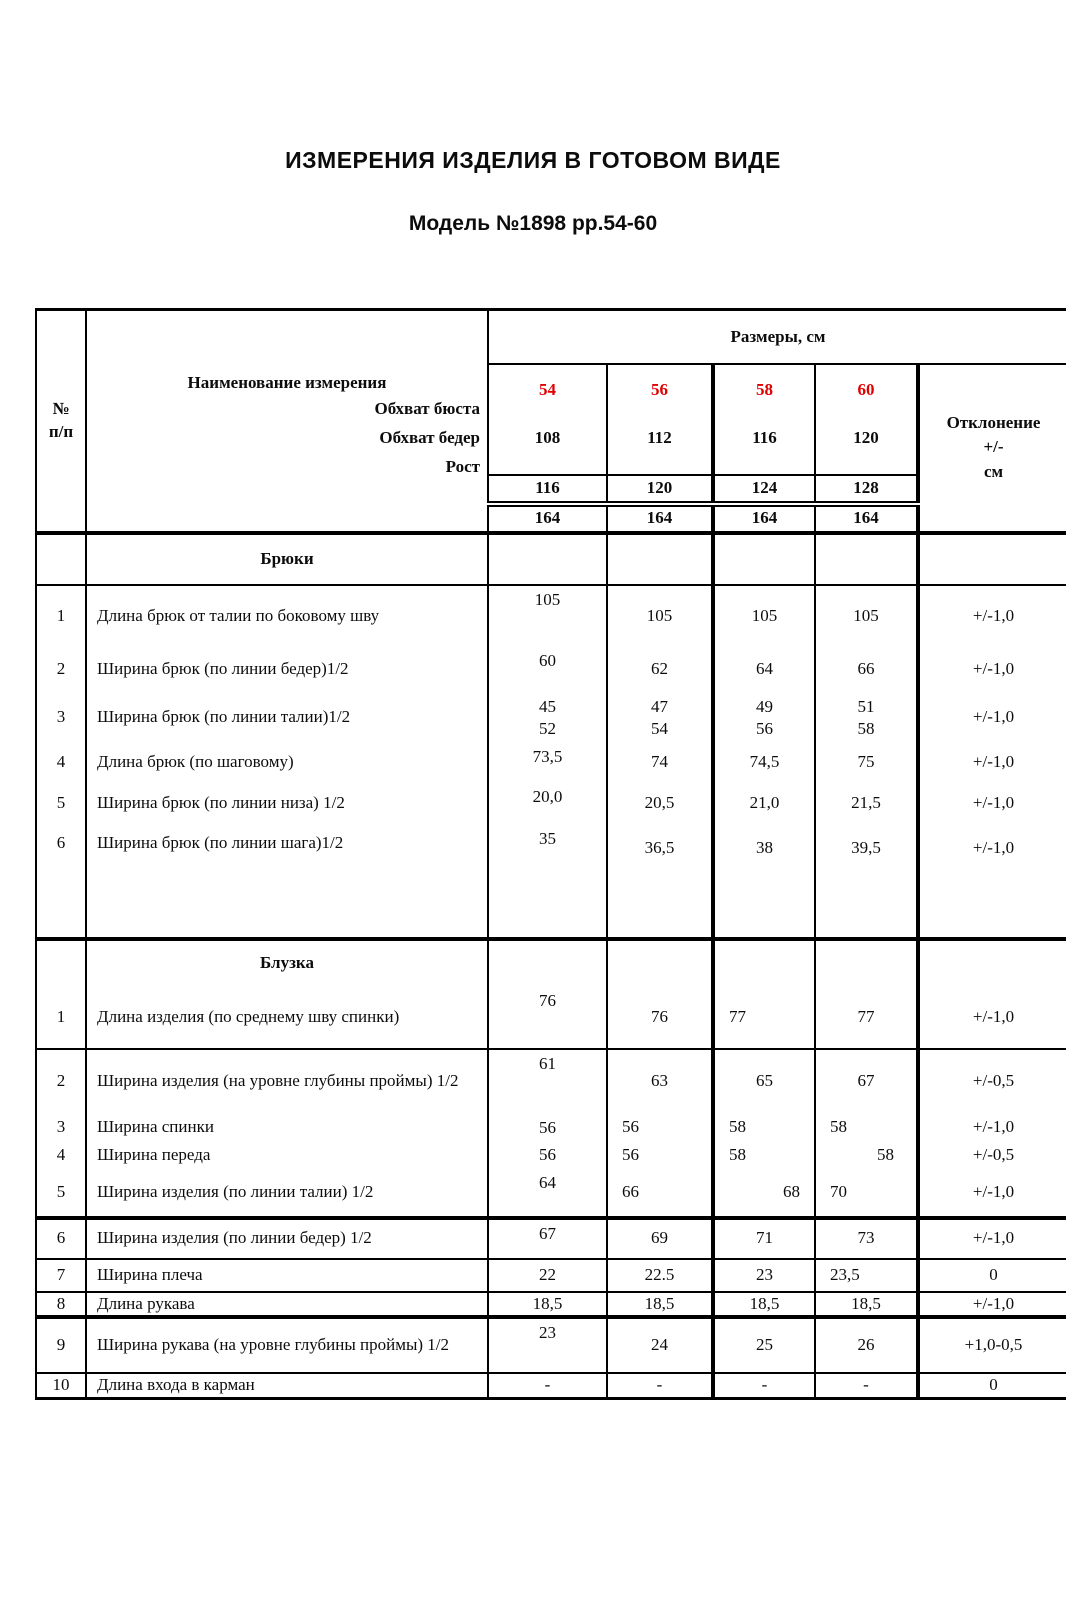 The width and height of the screenshot is (1066, 1600). Describe the element at coordinates (287, 1386) in the screenshot. I see `measurement-name: Длина входа в карман` at that location.